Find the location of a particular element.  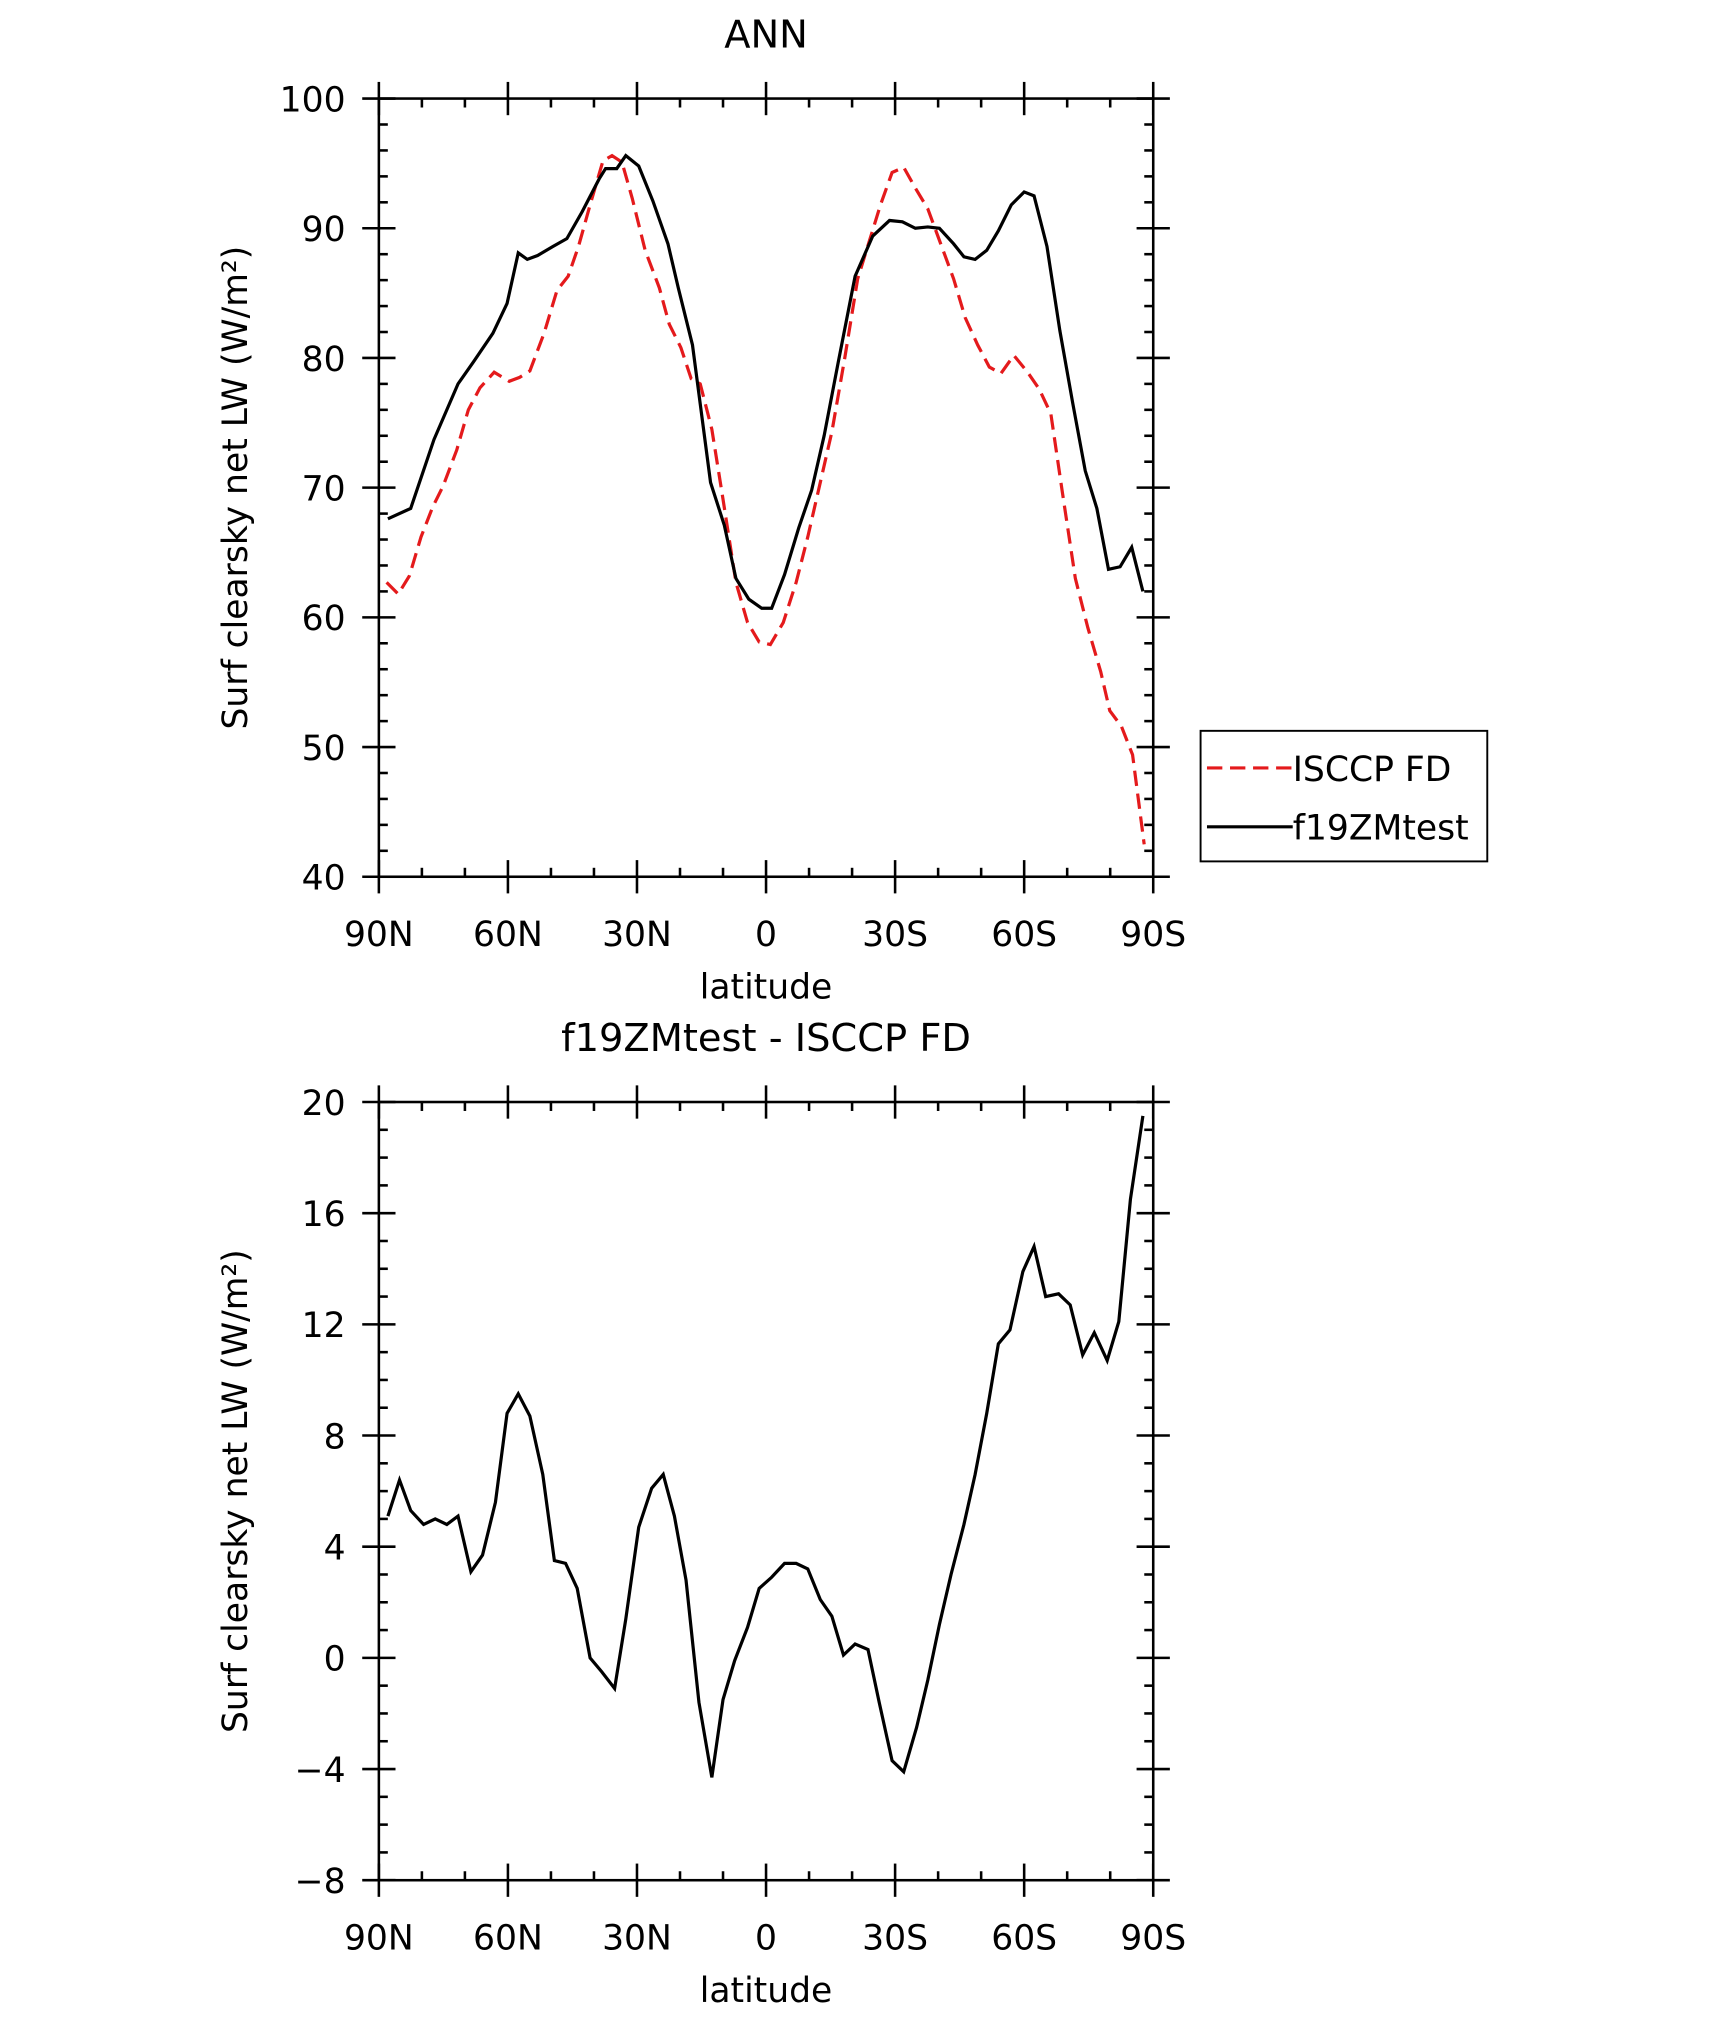

legend-box is located at coordinates (1344, 796).